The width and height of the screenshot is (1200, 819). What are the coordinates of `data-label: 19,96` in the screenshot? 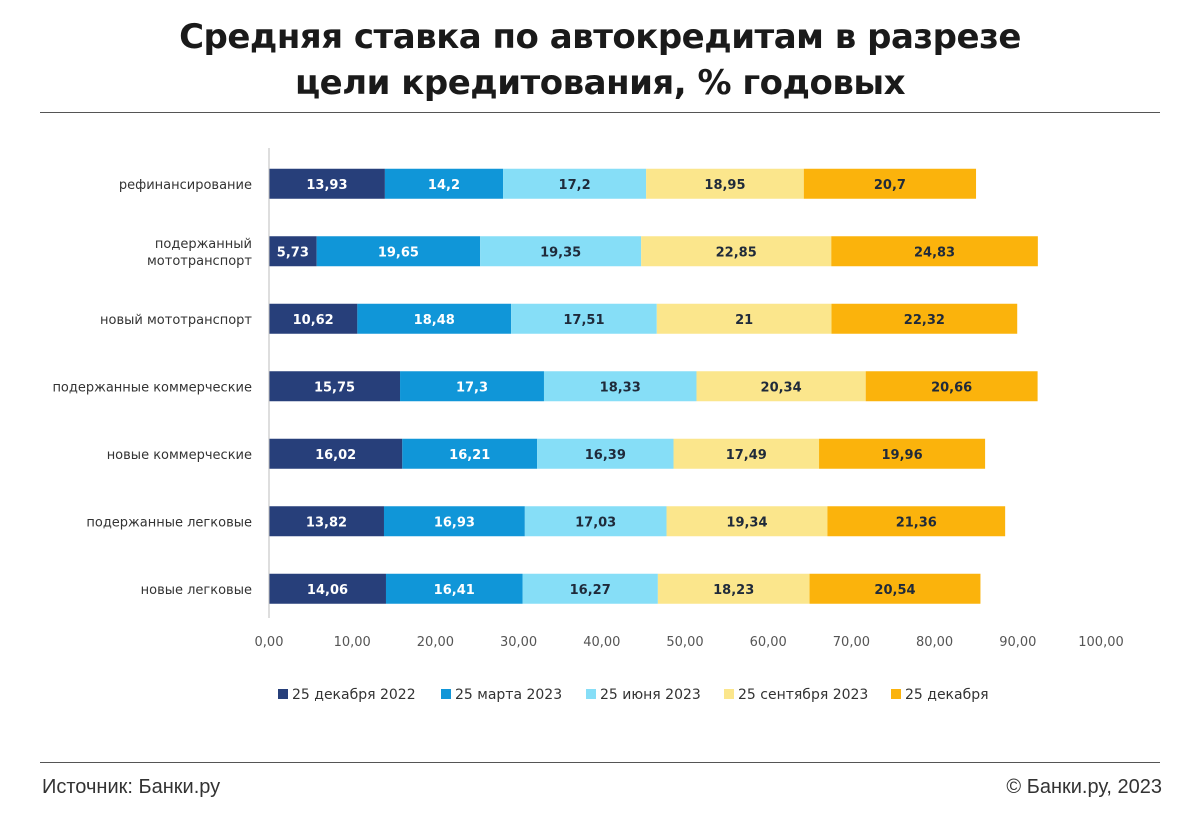 It's located at (902, 455).